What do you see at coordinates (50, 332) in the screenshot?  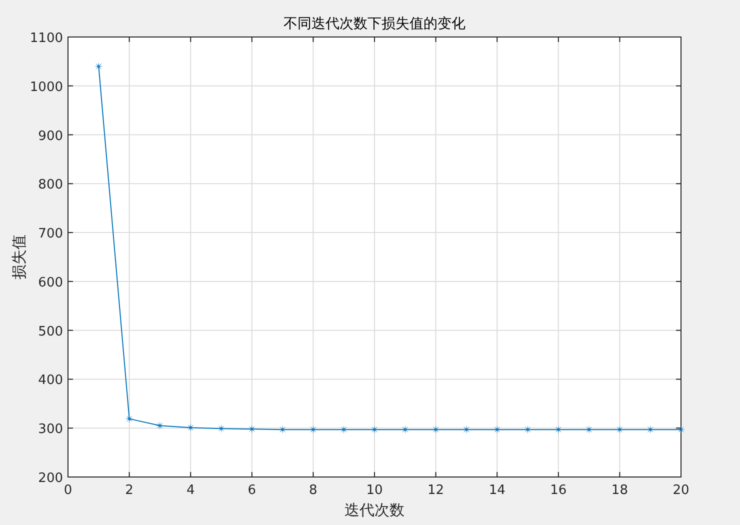 I see `y-tick-label: 500` at bounding box center [50, 332].